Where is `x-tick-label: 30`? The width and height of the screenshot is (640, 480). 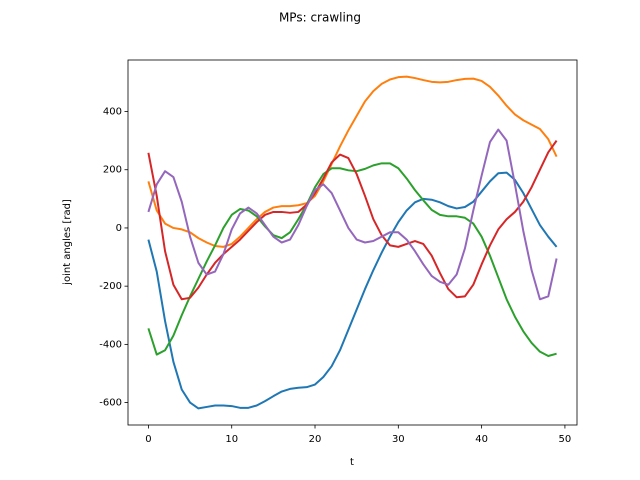 x-tick-label: 30 is located at coordinates (398, 439).